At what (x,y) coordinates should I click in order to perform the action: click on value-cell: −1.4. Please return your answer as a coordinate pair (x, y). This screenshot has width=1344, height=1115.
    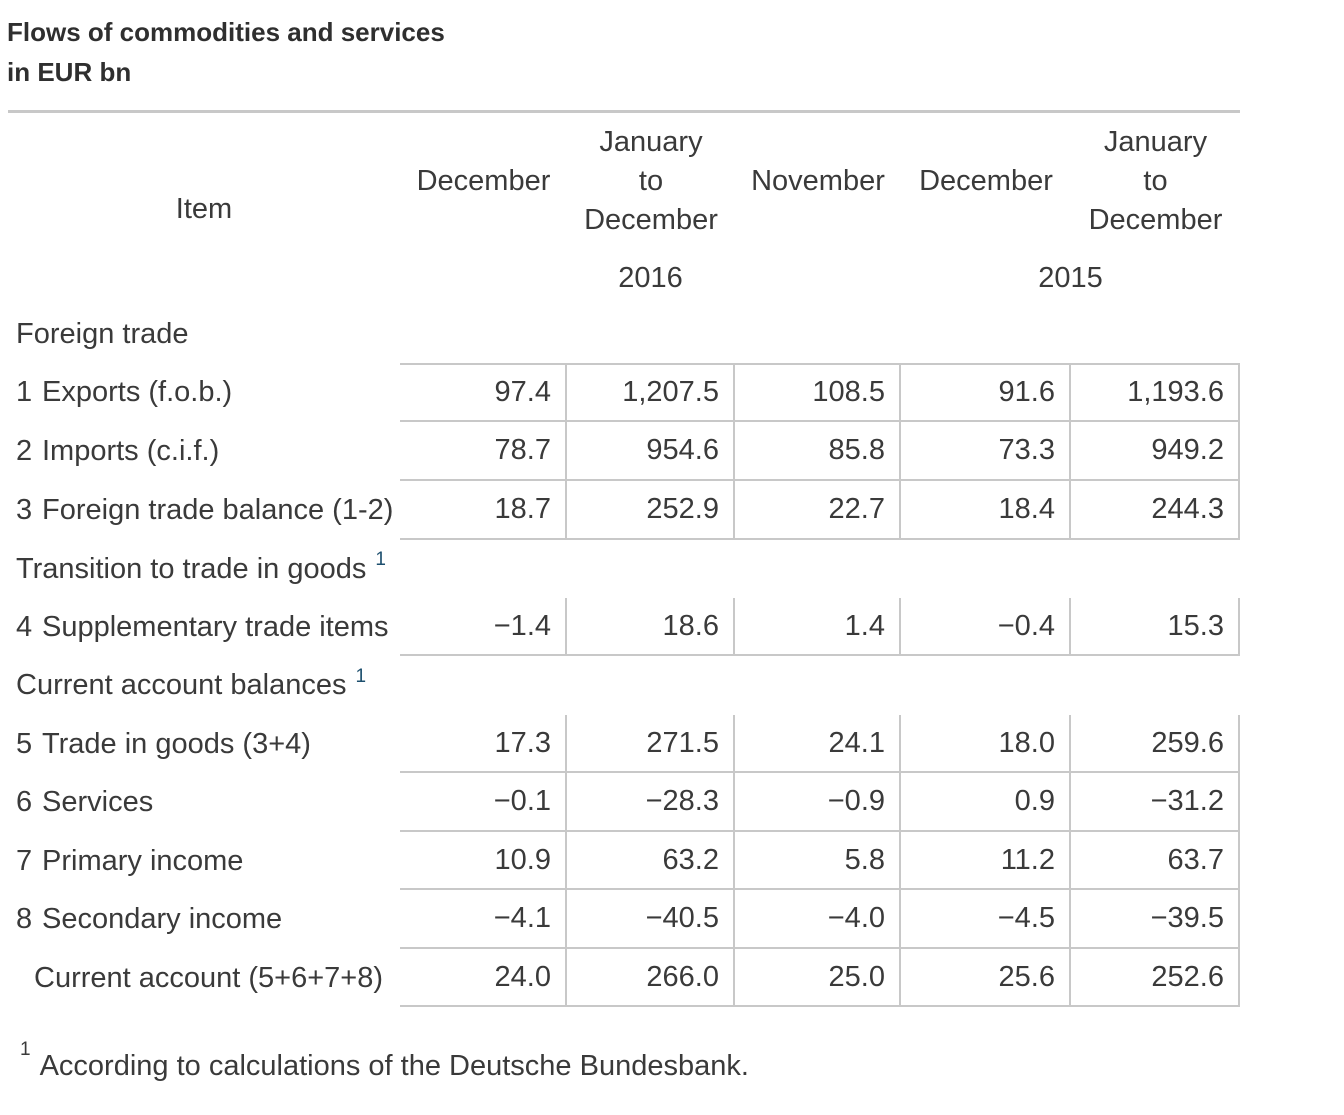
    Looking at the image, I should click on (483, 627).